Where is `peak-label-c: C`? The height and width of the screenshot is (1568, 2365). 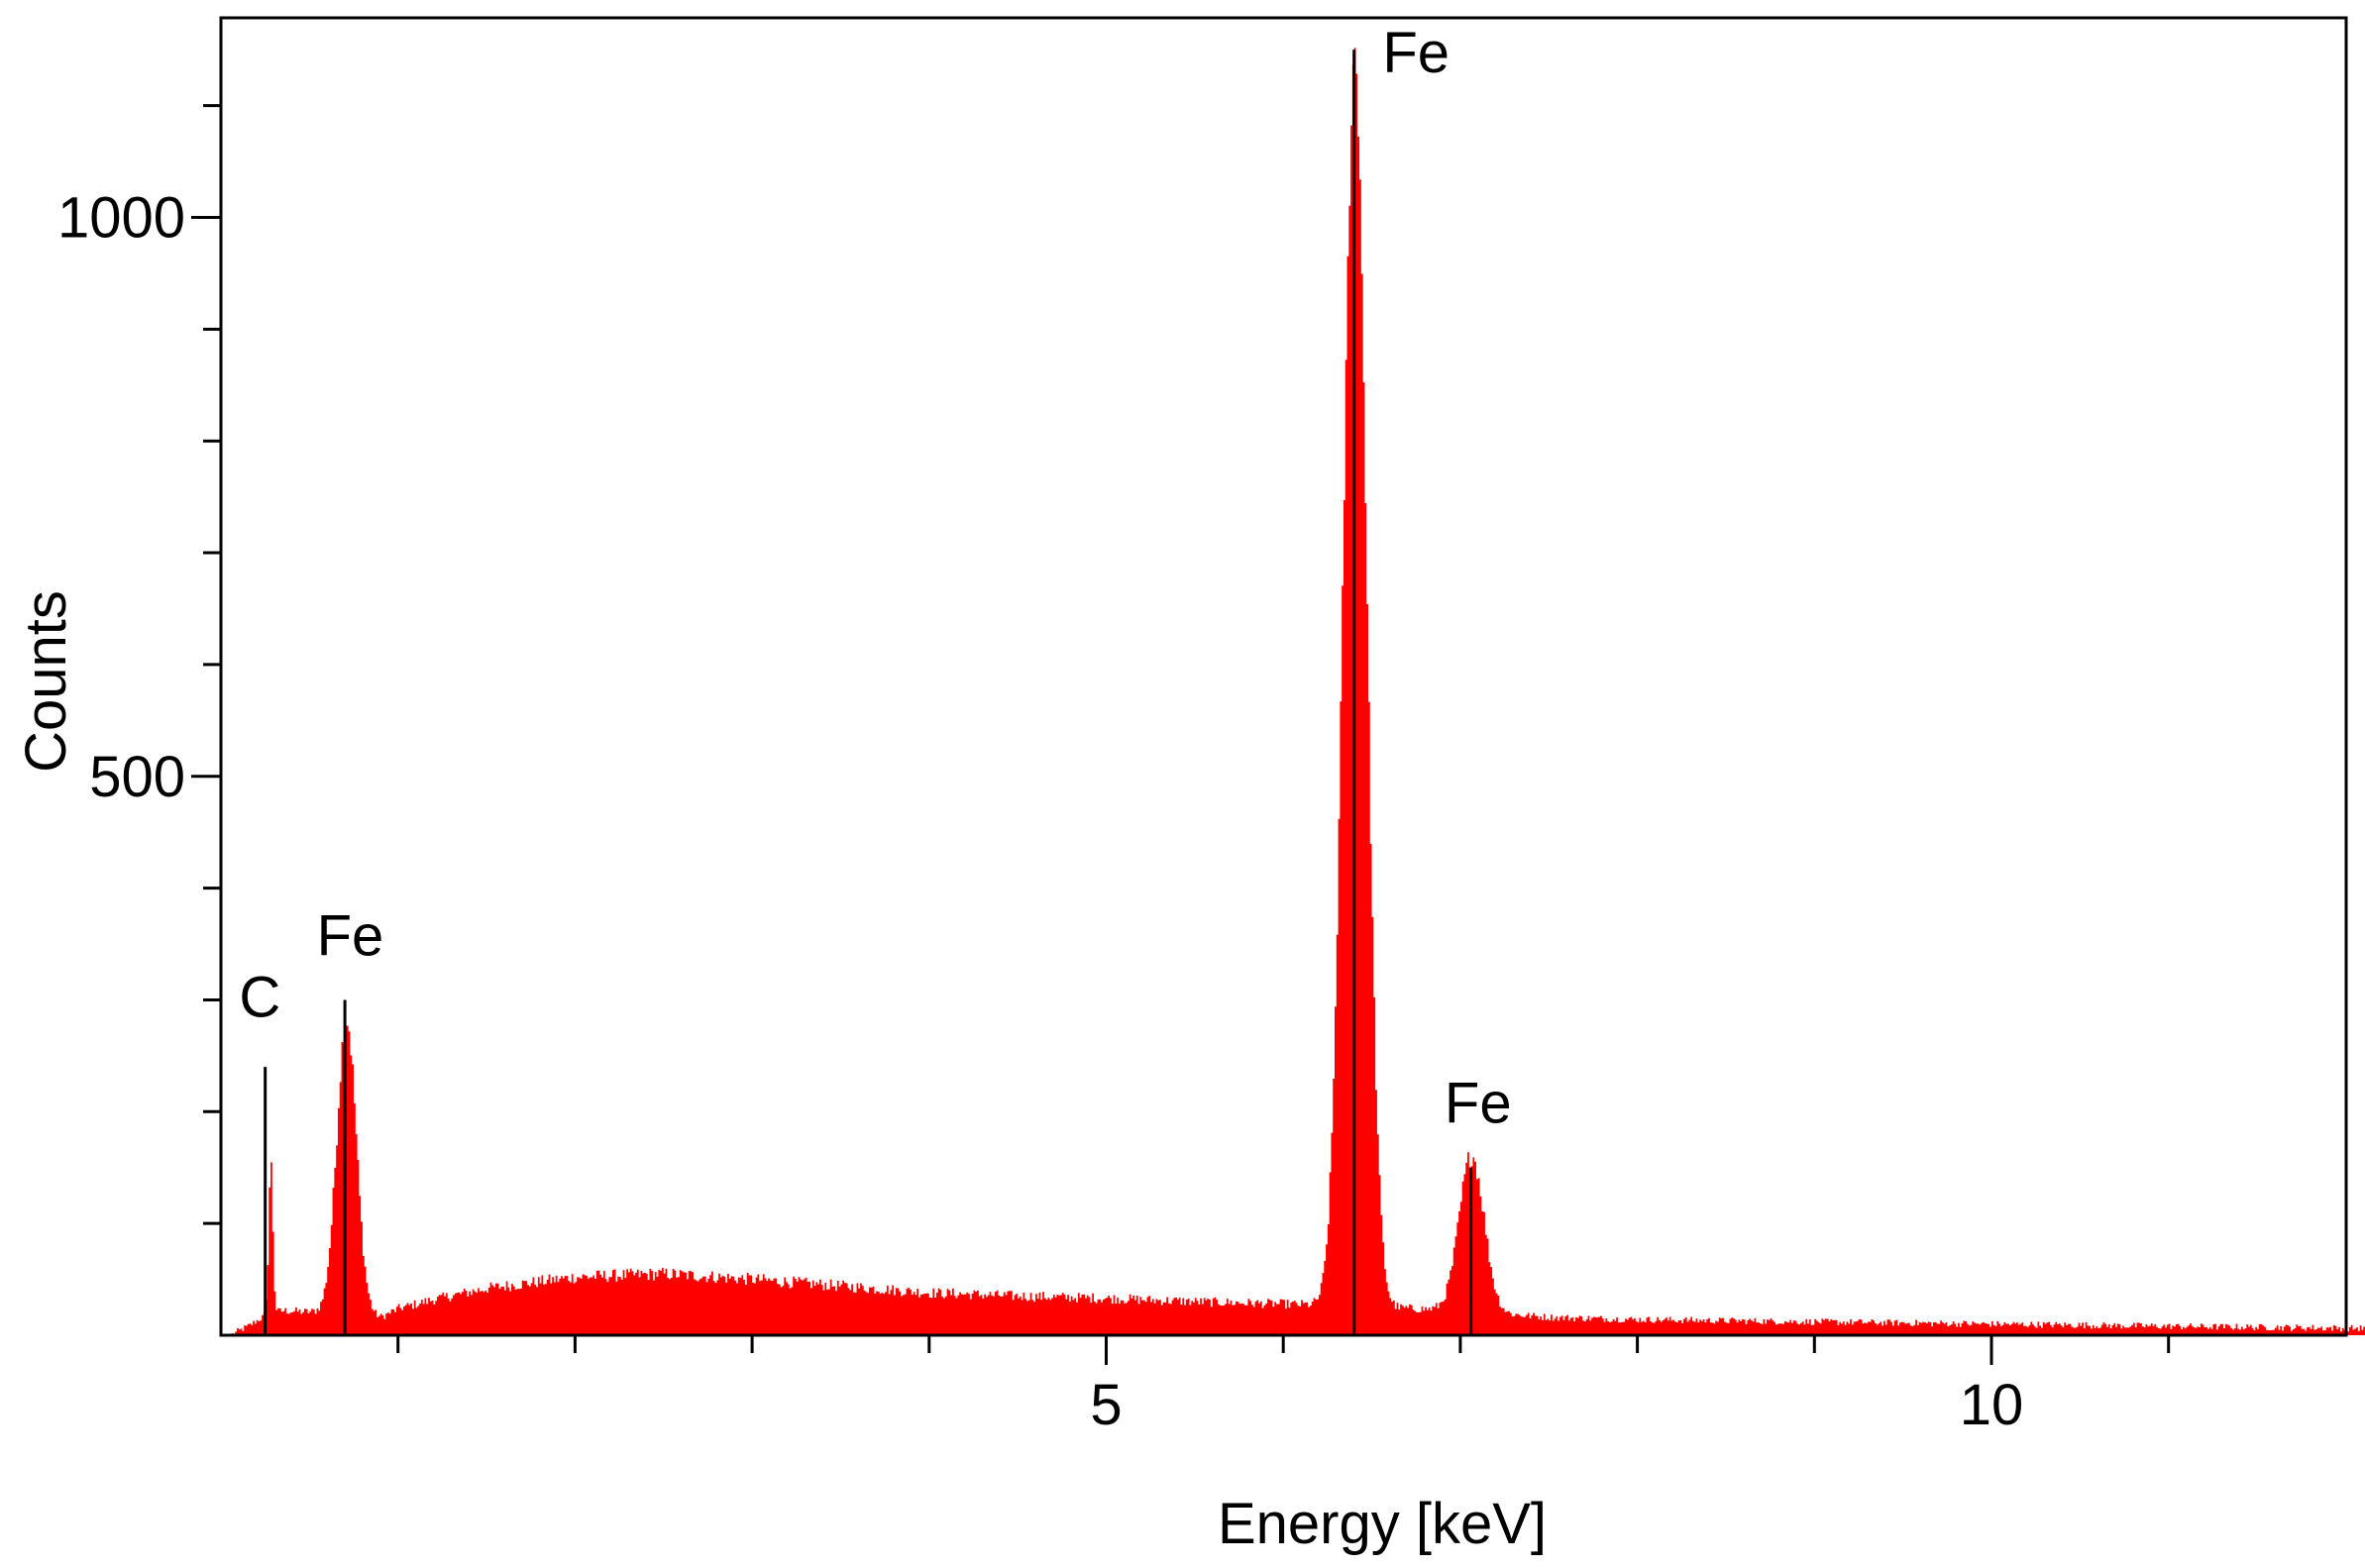 peak-label-c: C is located at coordinates (259, 997).